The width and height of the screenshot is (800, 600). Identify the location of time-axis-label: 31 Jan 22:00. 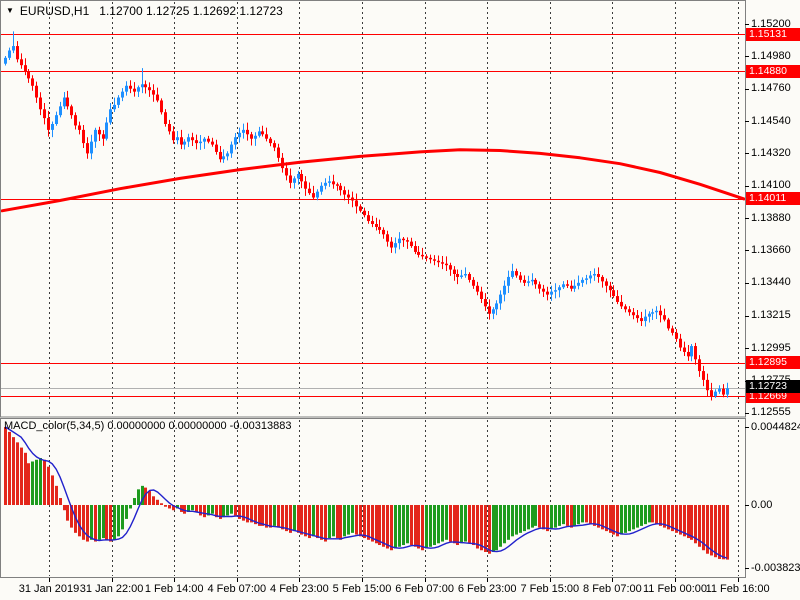
(111, 589).